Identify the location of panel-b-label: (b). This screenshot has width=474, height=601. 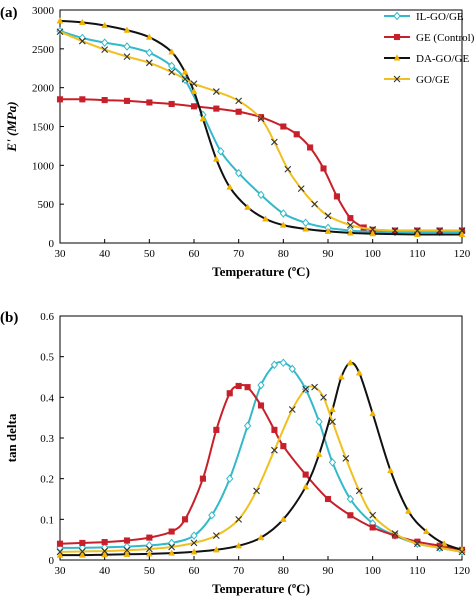
(9, 318).